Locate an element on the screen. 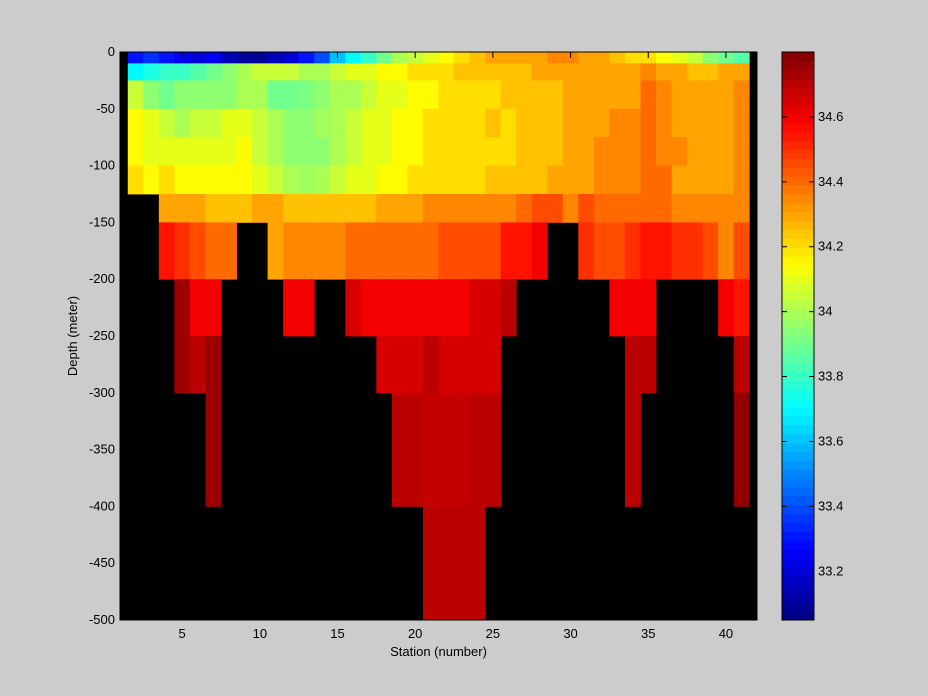 The height and width of the screenshot is (696, 928). y-tick-label: -100 is located at coordinates (102, 165).